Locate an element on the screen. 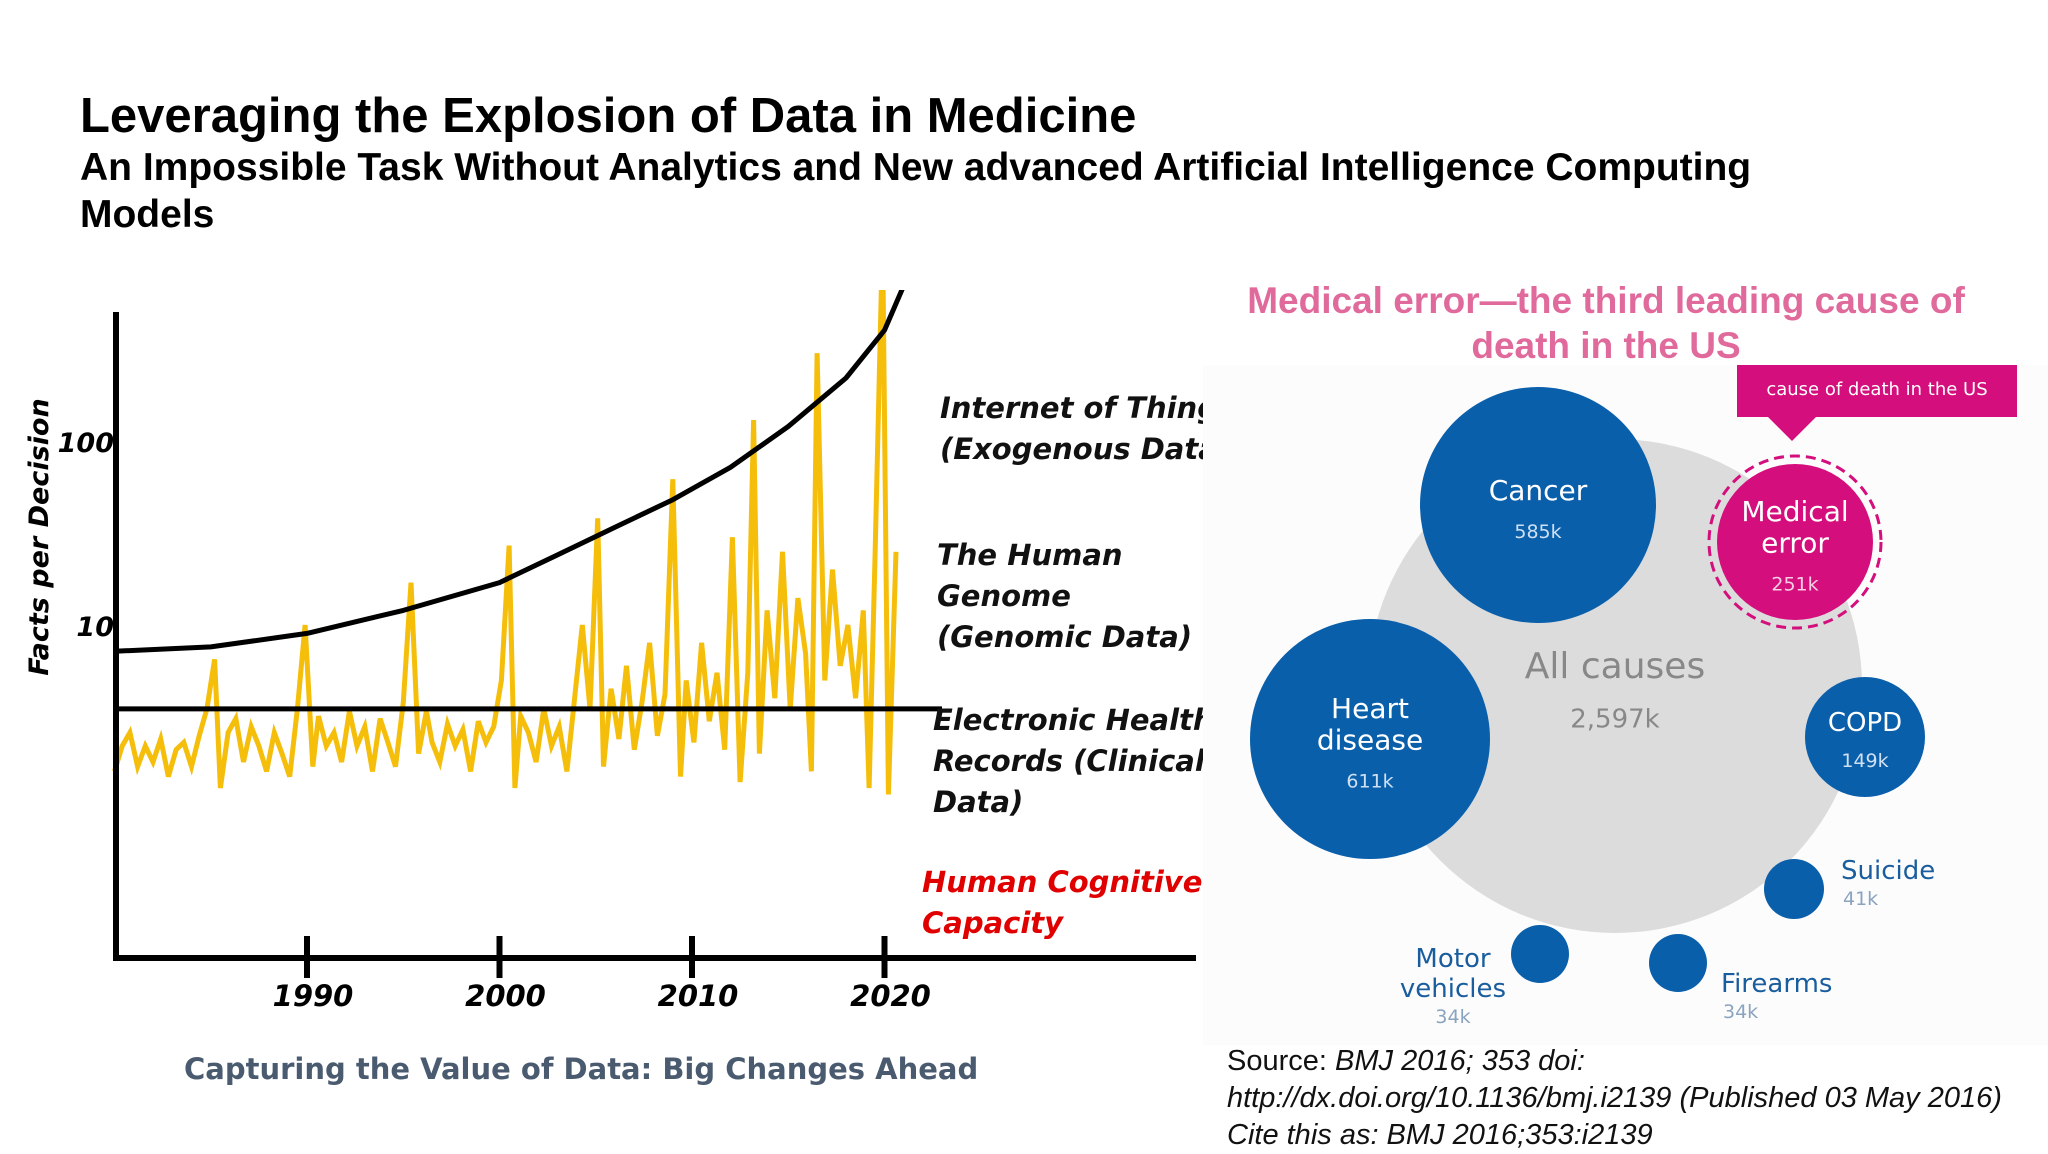 This screenshot has width=2048, height=1154. bubble-value: 585k is located at coordinates (1537, 532).